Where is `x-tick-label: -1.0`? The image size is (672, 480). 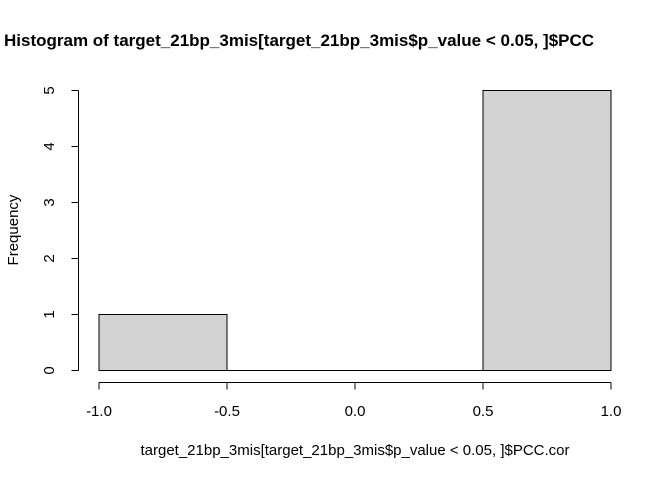
x-tick-label: -1.0 is located at coordinates (99, 411).